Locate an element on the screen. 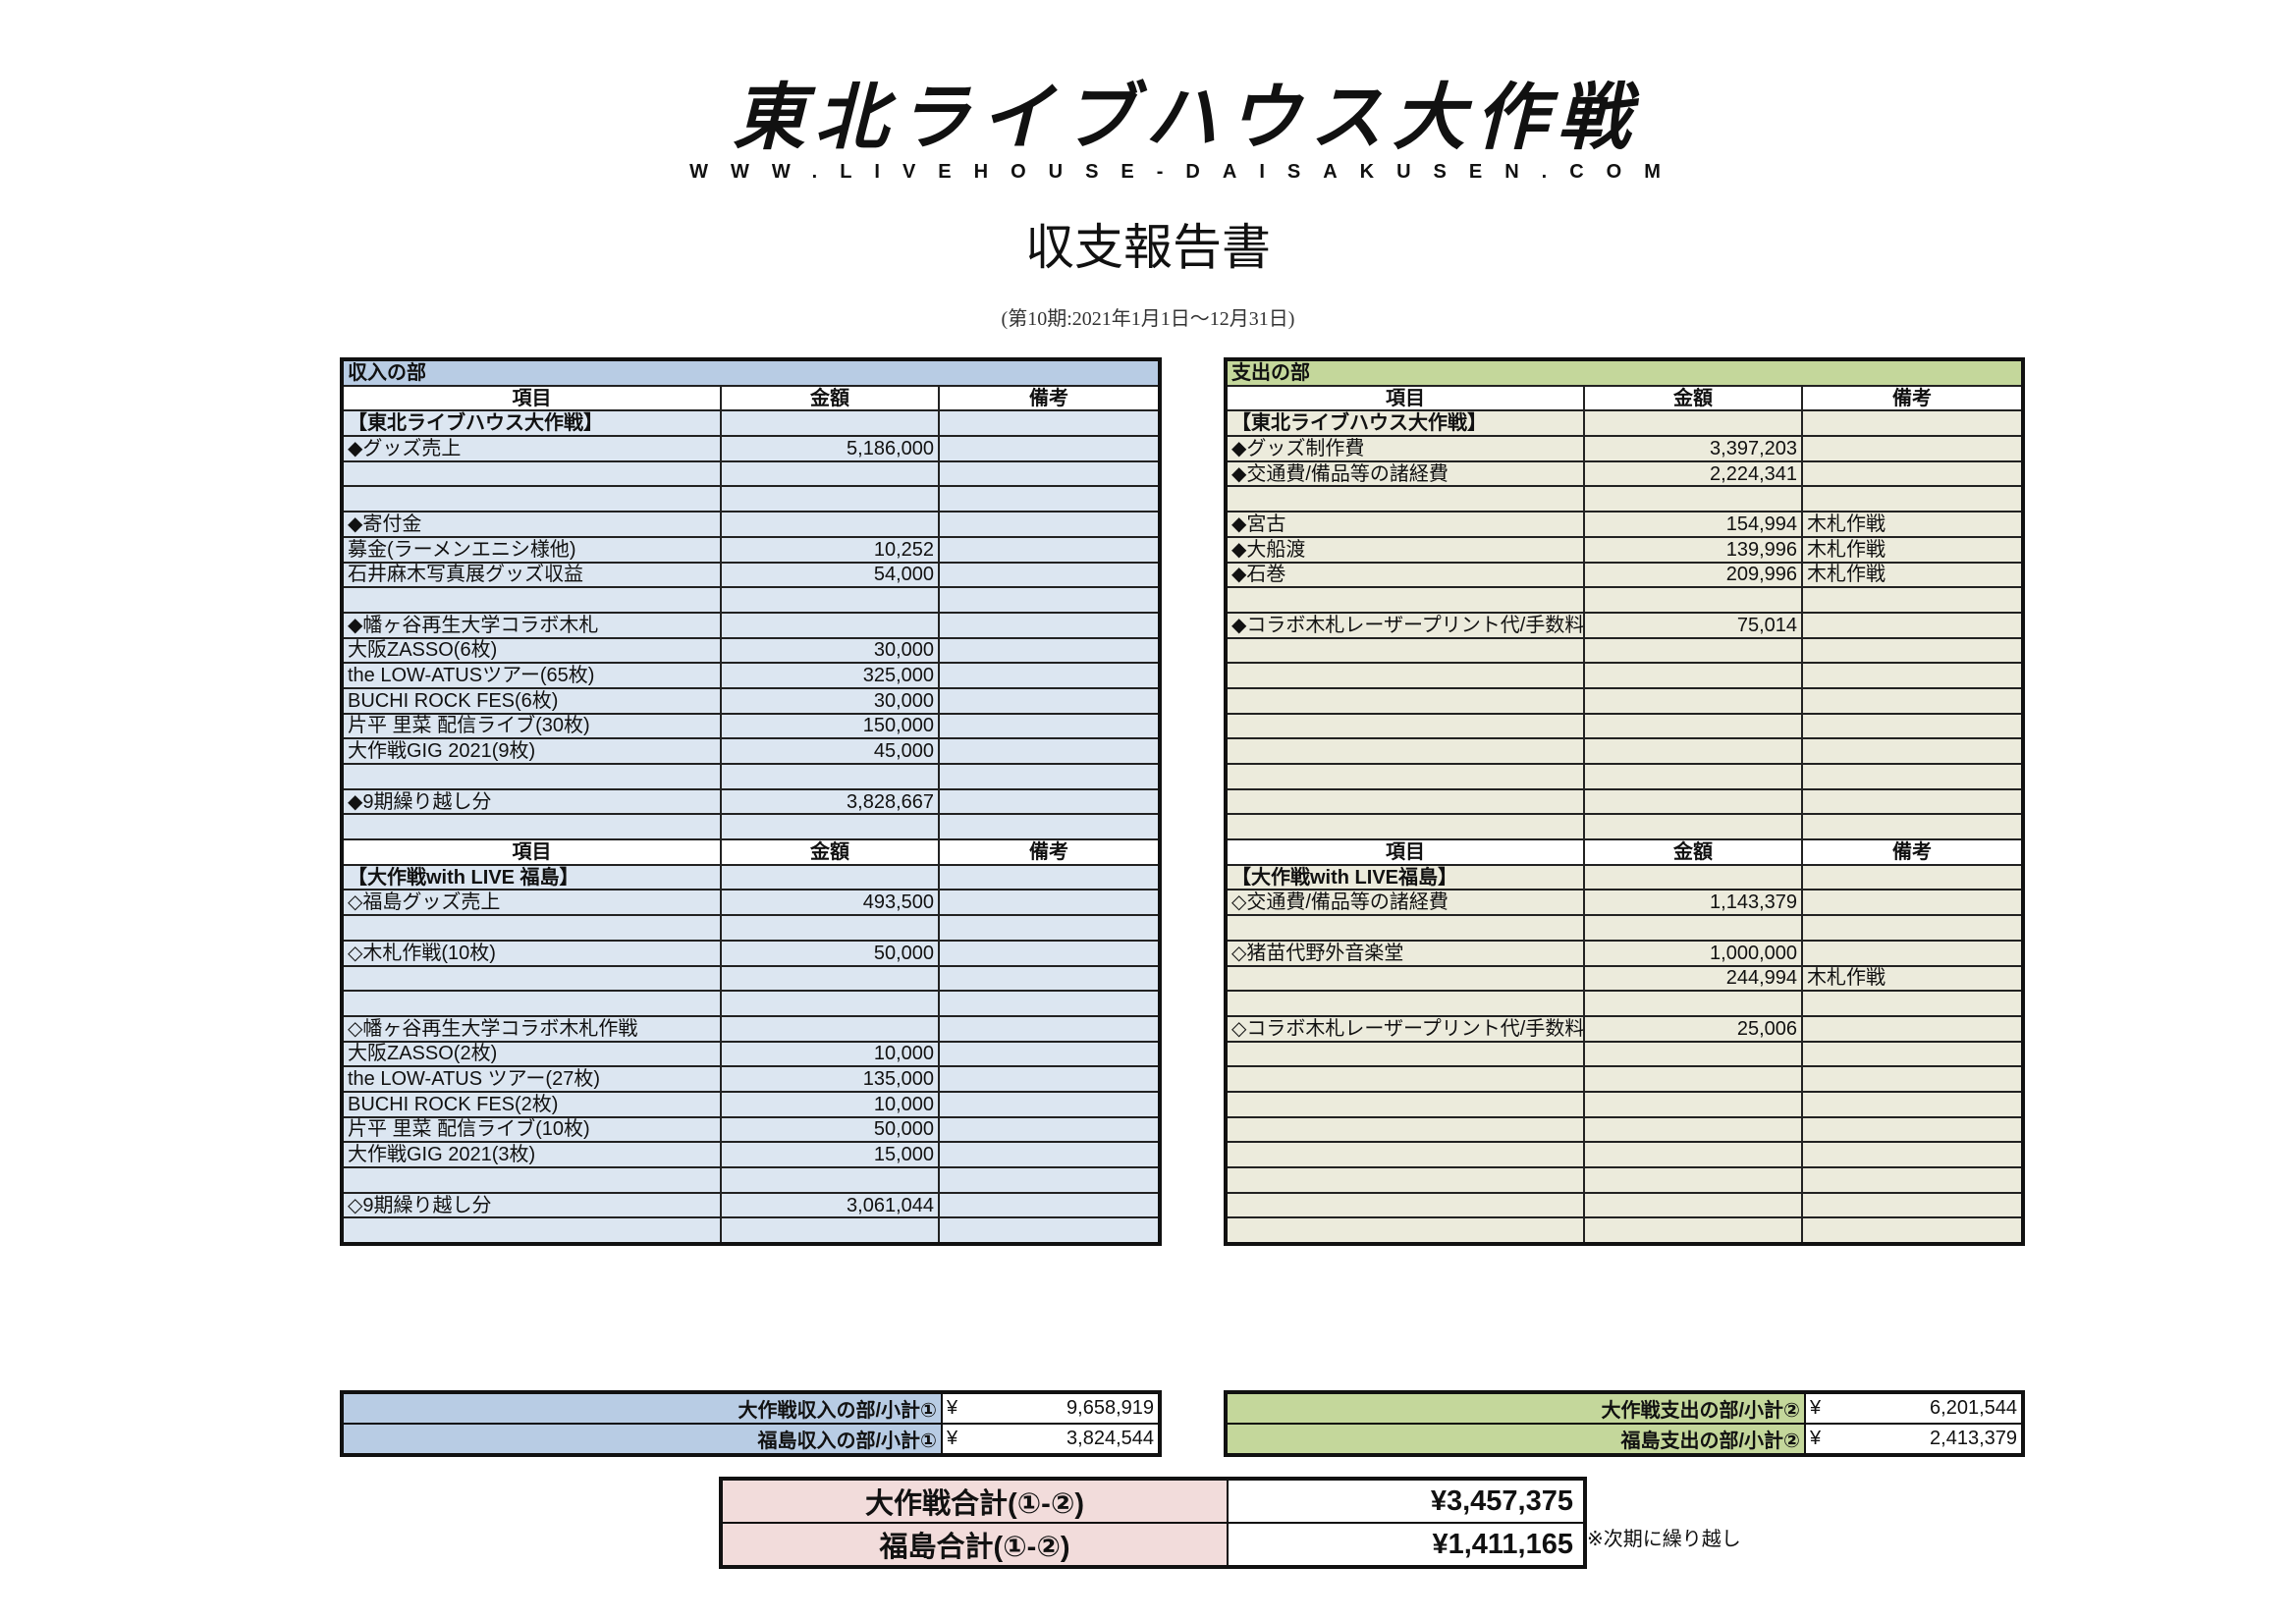  table-row: ◆幡ヶ谷再生大学コラボ木札 is located at coordinates (751, 625).